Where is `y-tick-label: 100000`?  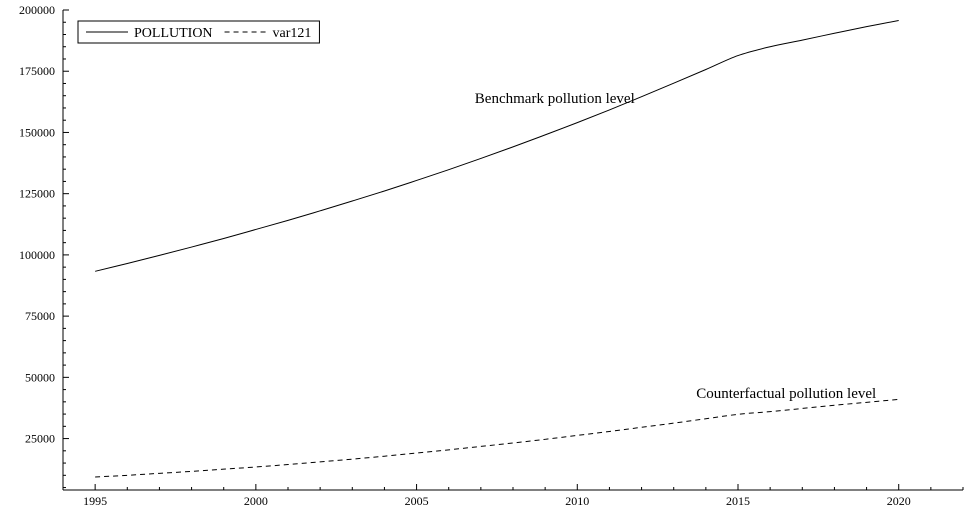
y-tick-label: 100000 is located at coordinates (37, 255).